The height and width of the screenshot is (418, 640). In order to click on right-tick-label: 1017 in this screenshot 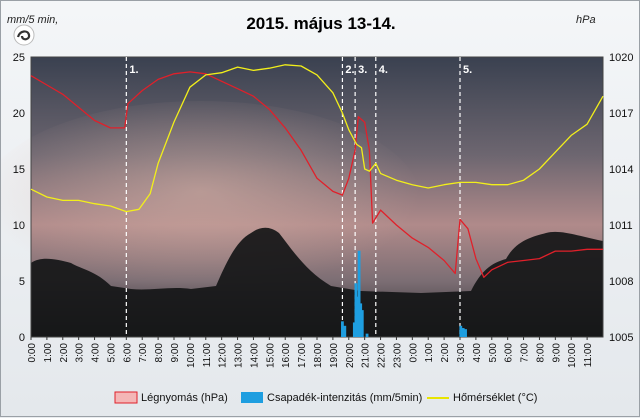, I will do `click(621, 114)`.